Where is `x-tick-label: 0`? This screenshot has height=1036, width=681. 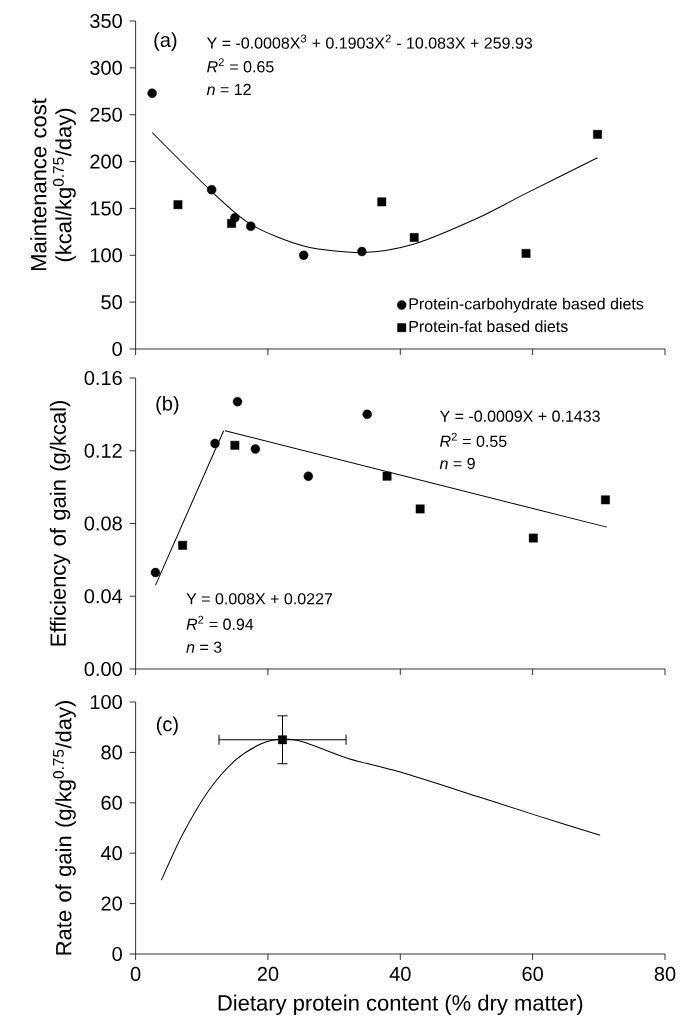 x-tick-label: 0 is located at coordinates (135, 974).